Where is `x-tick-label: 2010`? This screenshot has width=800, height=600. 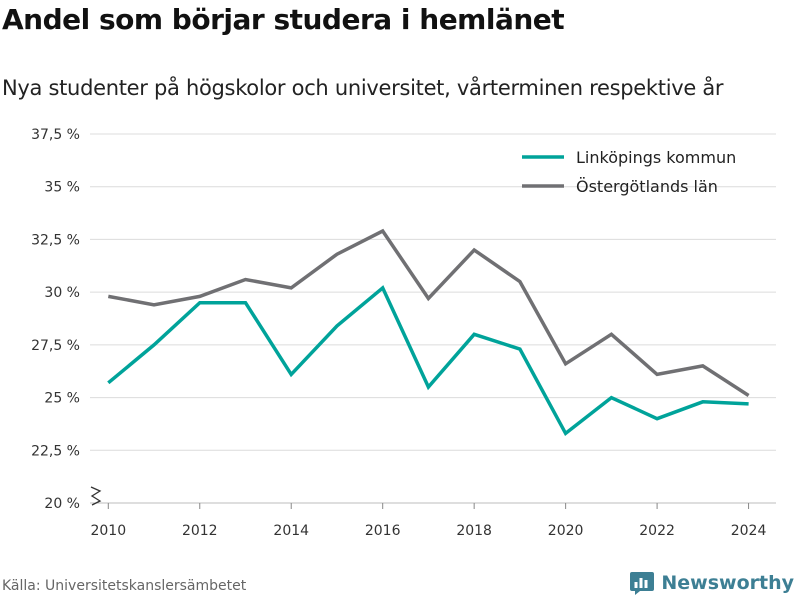 x-tick-label: 2010 is located at coordinates (108, 531).